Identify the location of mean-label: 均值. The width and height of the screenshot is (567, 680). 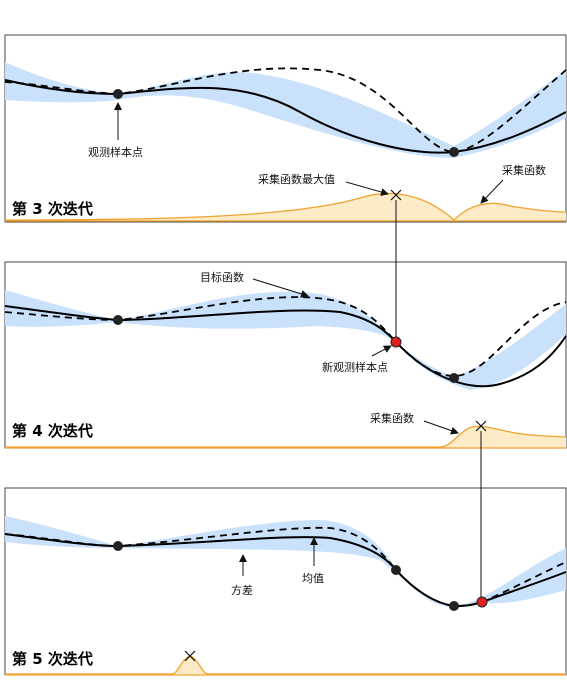
(313, 578).